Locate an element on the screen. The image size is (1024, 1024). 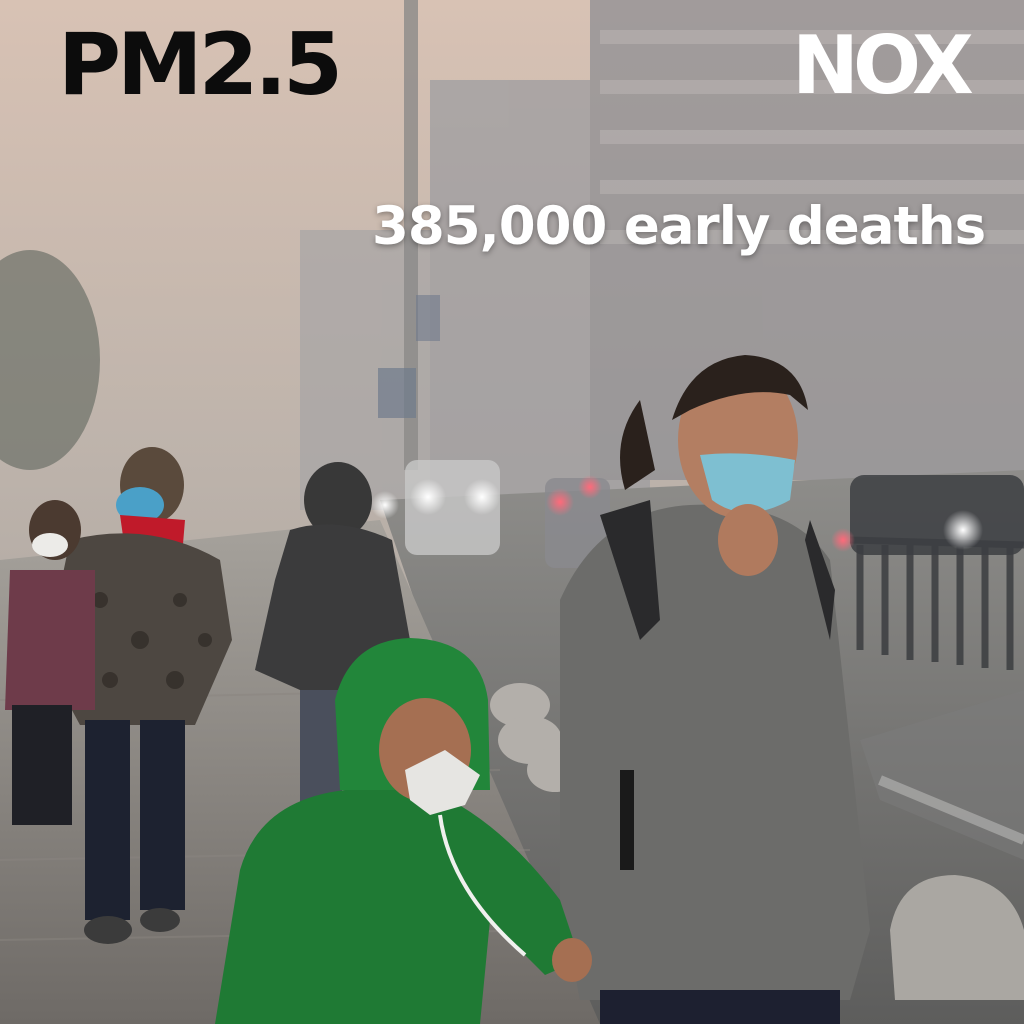
light-pole is located at coordinates (411, 235).